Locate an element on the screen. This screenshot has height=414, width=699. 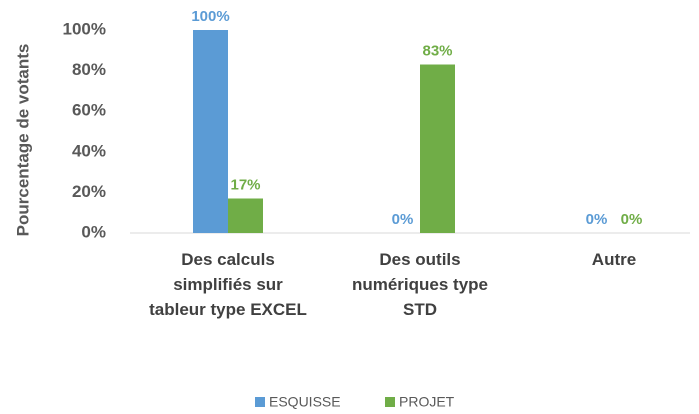
x-tick-label-box: Autre is located at coordinates (614, 259).